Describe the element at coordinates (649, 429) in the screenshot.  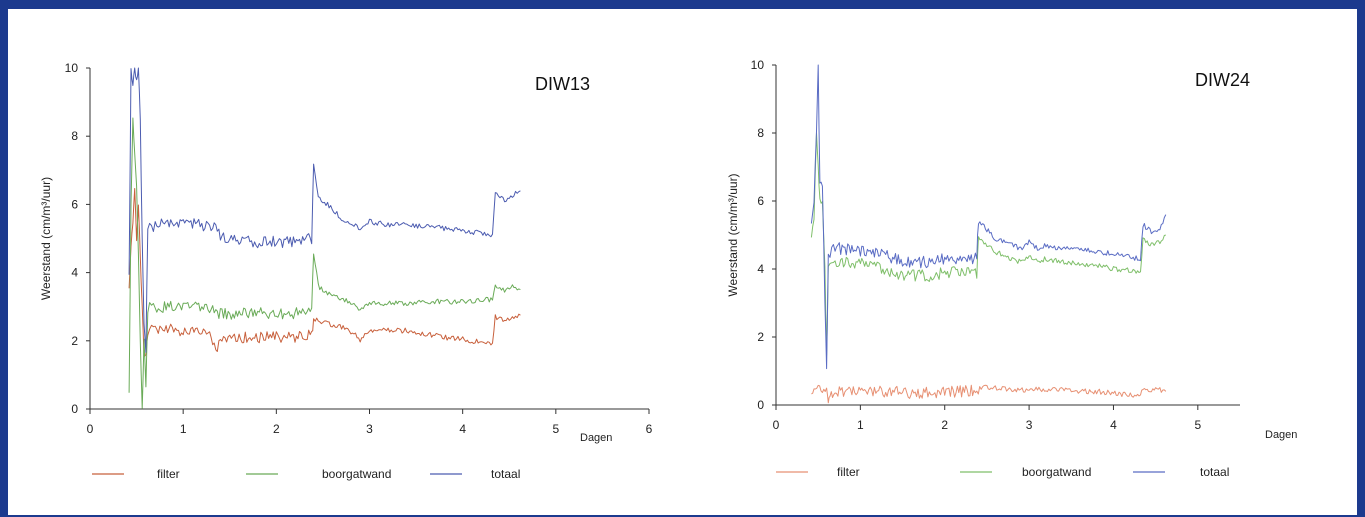
I see `x-tick-label: 6` at that location.